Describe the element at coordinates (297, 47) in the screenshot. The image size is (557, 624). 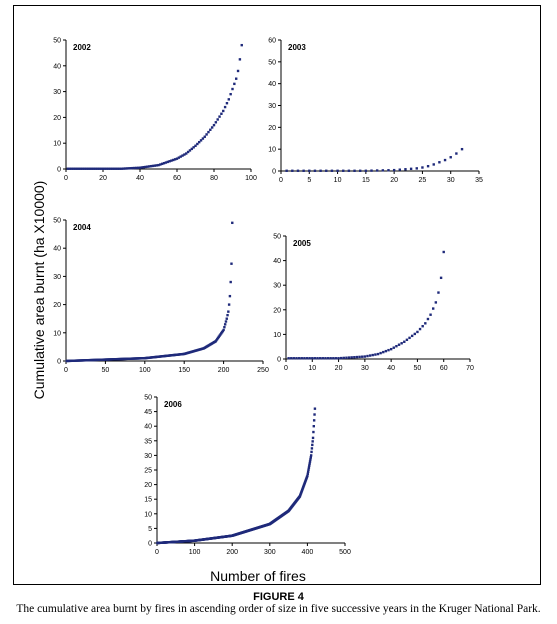
I see `panel-year-label: 2003` at that location.